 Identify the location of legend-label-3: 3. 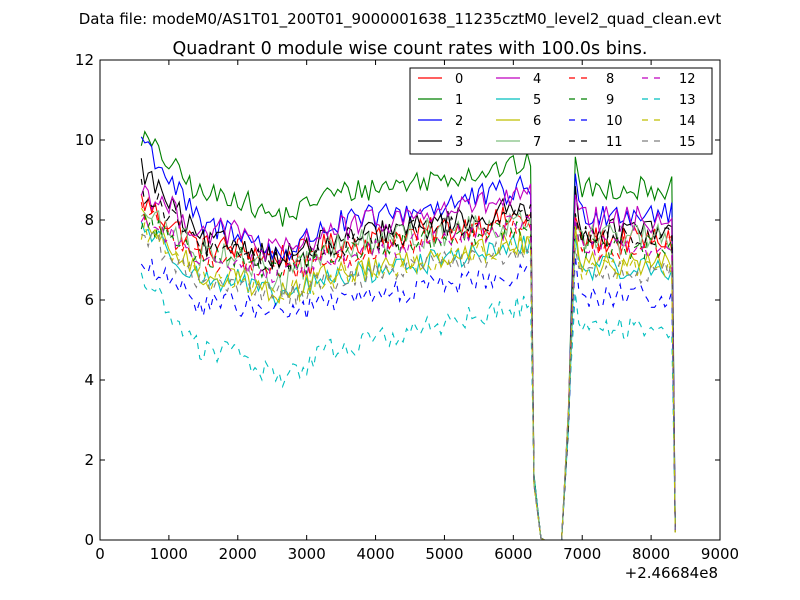
(459, 142).